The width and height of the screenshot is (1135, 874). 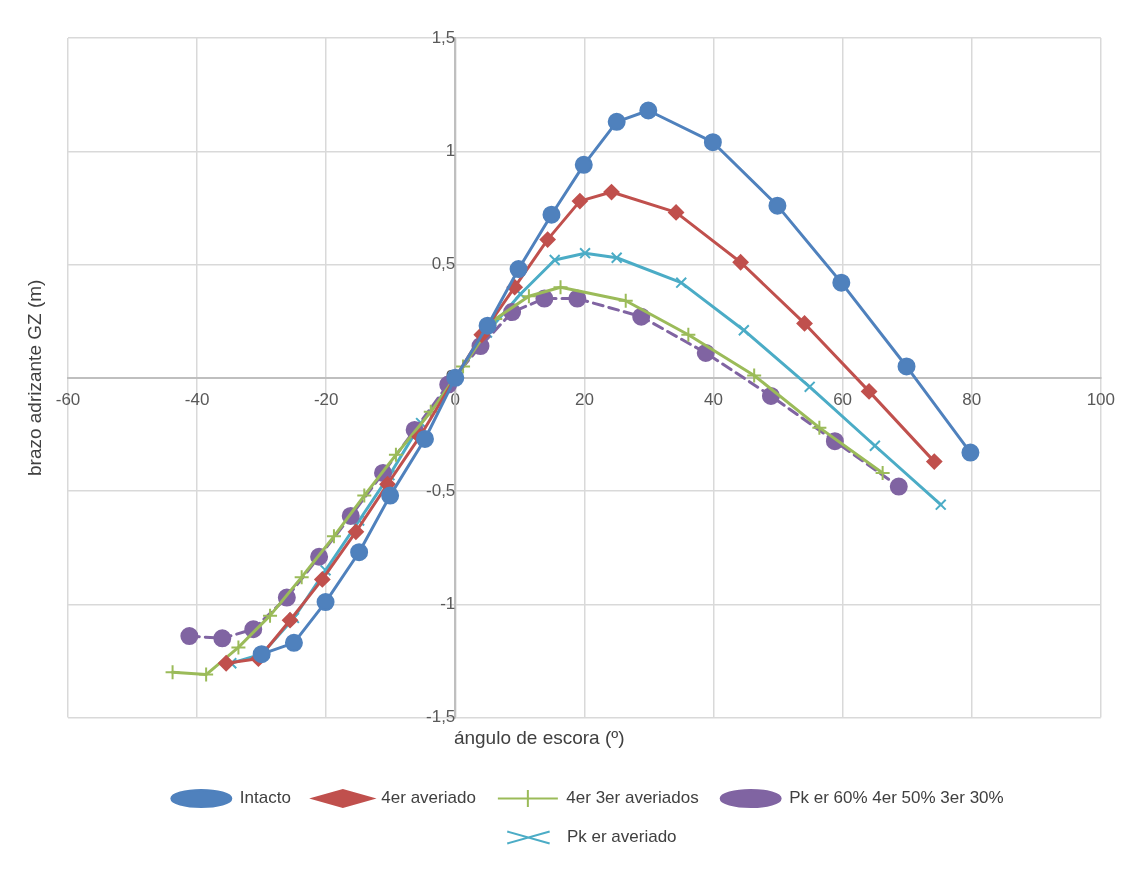 I want to click on x-tick-label: 60, so click(x=843, y=399).